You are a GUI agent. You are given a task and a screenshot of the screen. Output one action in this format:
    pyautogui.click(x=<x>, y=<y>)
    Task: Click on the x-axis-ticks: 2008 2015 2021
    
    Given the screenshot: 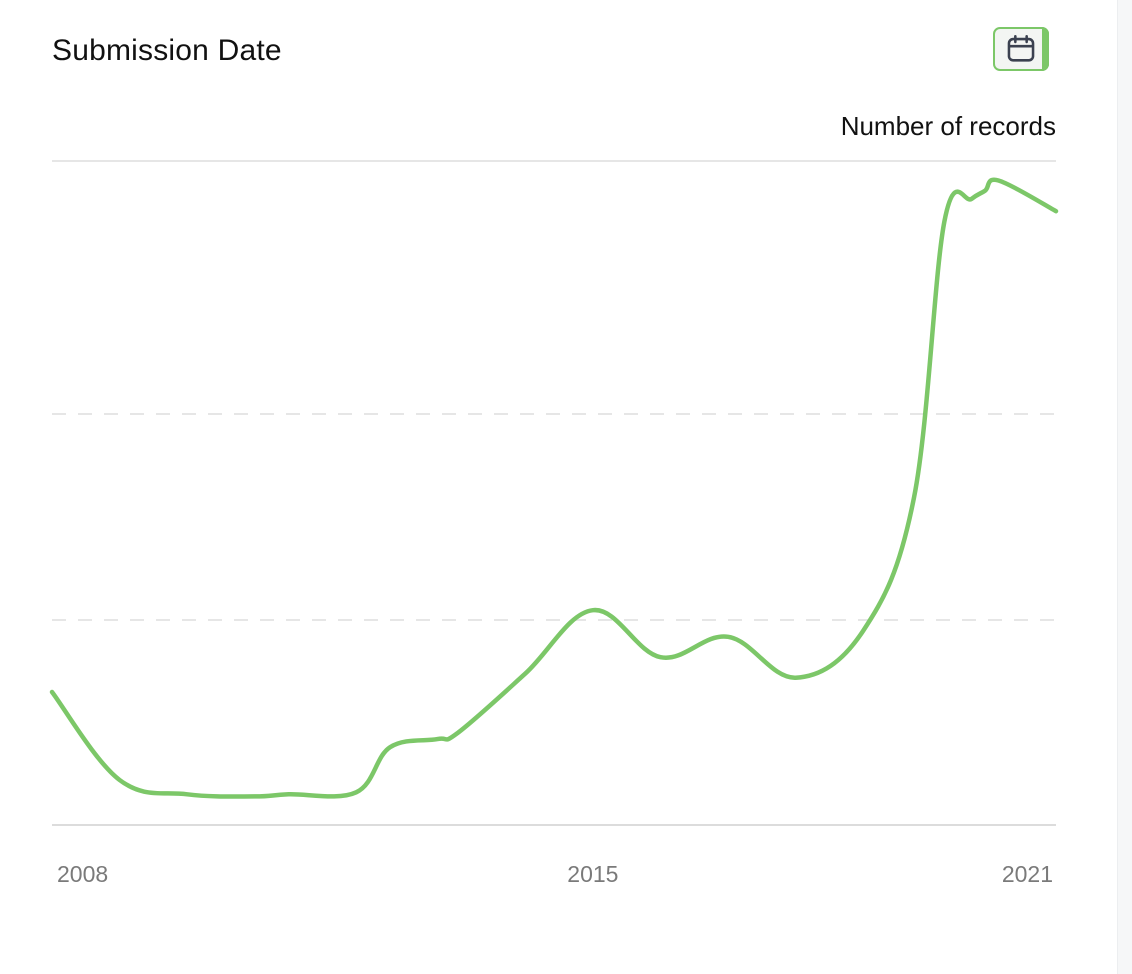 What is the action you would take?
    pyautogui.click(x=555, y=874)
    